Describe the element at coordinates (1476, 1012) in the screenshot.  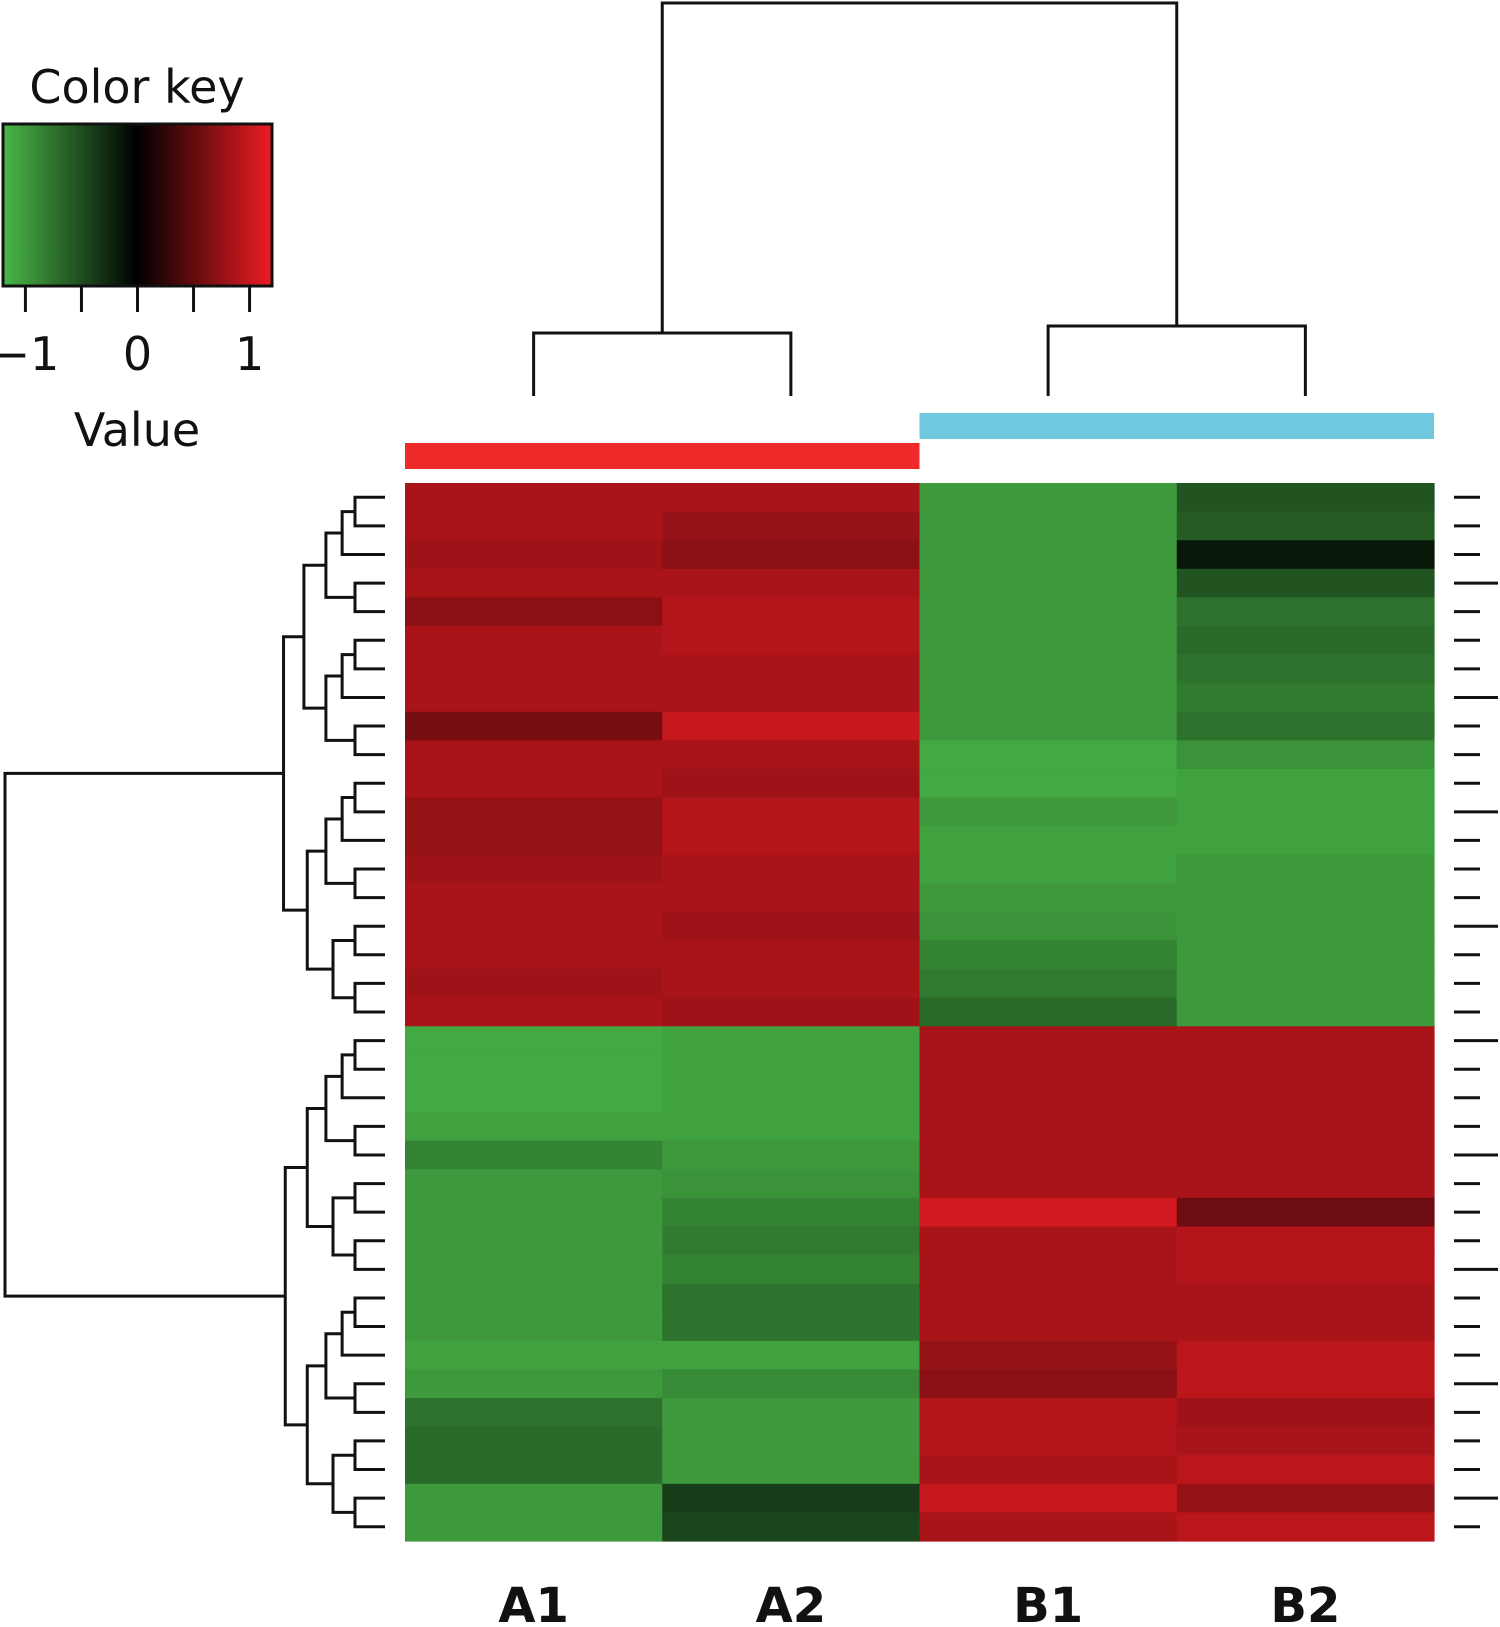
I see `row-side-ticks` at that location.